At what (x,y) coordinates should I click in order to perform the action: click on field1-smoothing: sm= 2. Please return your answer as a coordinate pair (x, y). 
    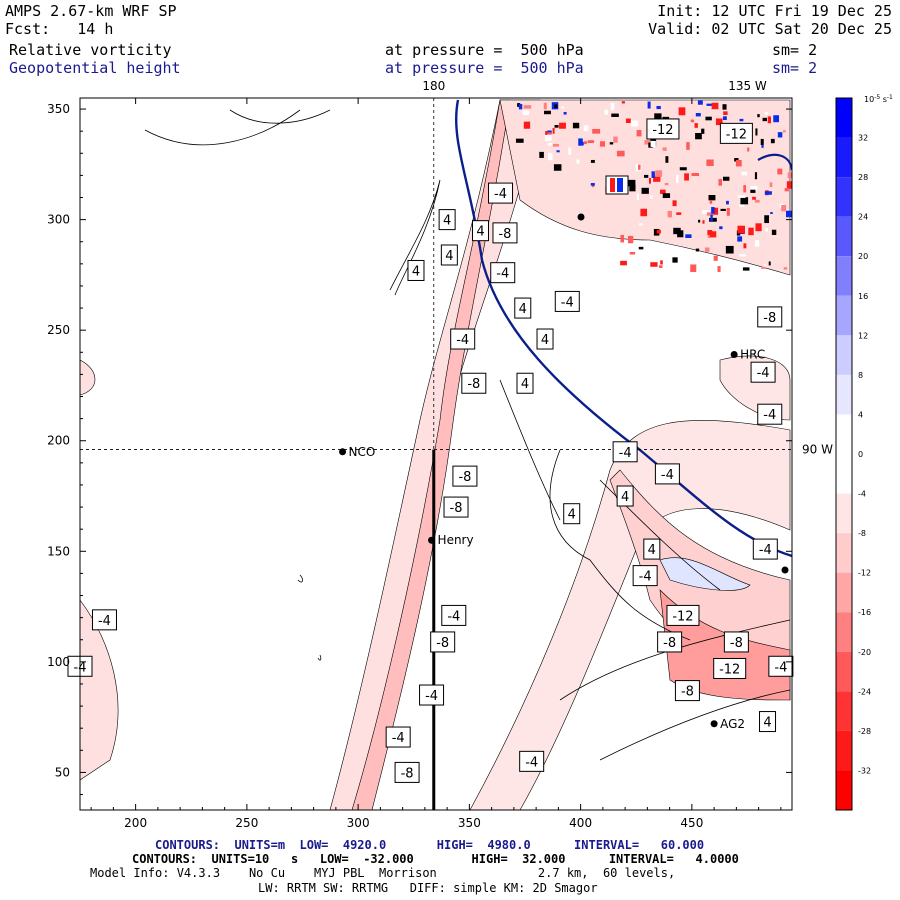
    Looking at the image, I should click on (795, 50).